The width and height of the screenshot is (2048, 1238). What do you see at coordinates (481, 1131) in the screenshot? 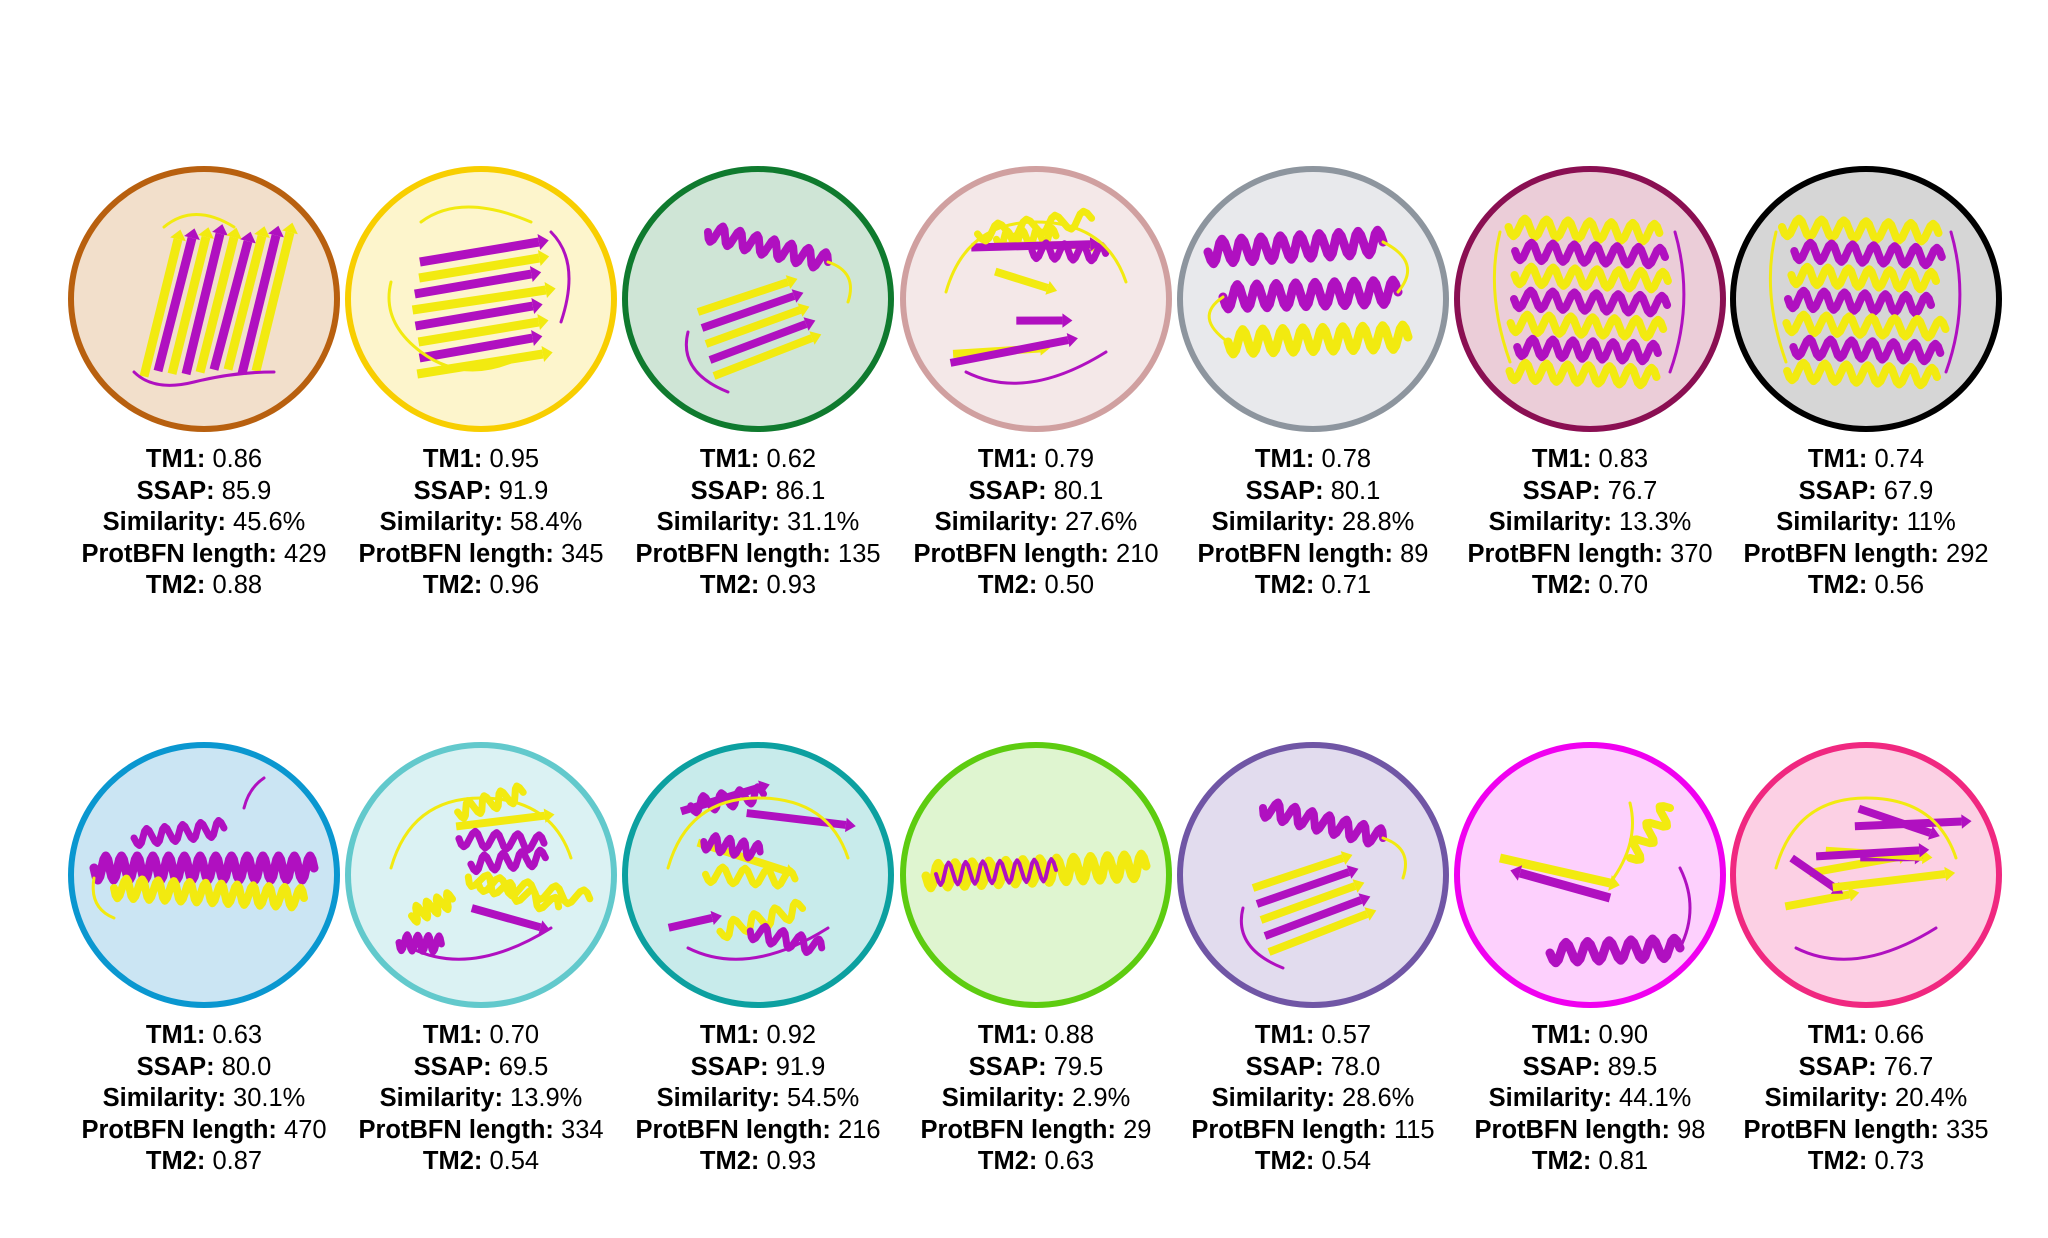
I see `stat-length: ProtBFN length: 334` at bounding box center [481, 1131].